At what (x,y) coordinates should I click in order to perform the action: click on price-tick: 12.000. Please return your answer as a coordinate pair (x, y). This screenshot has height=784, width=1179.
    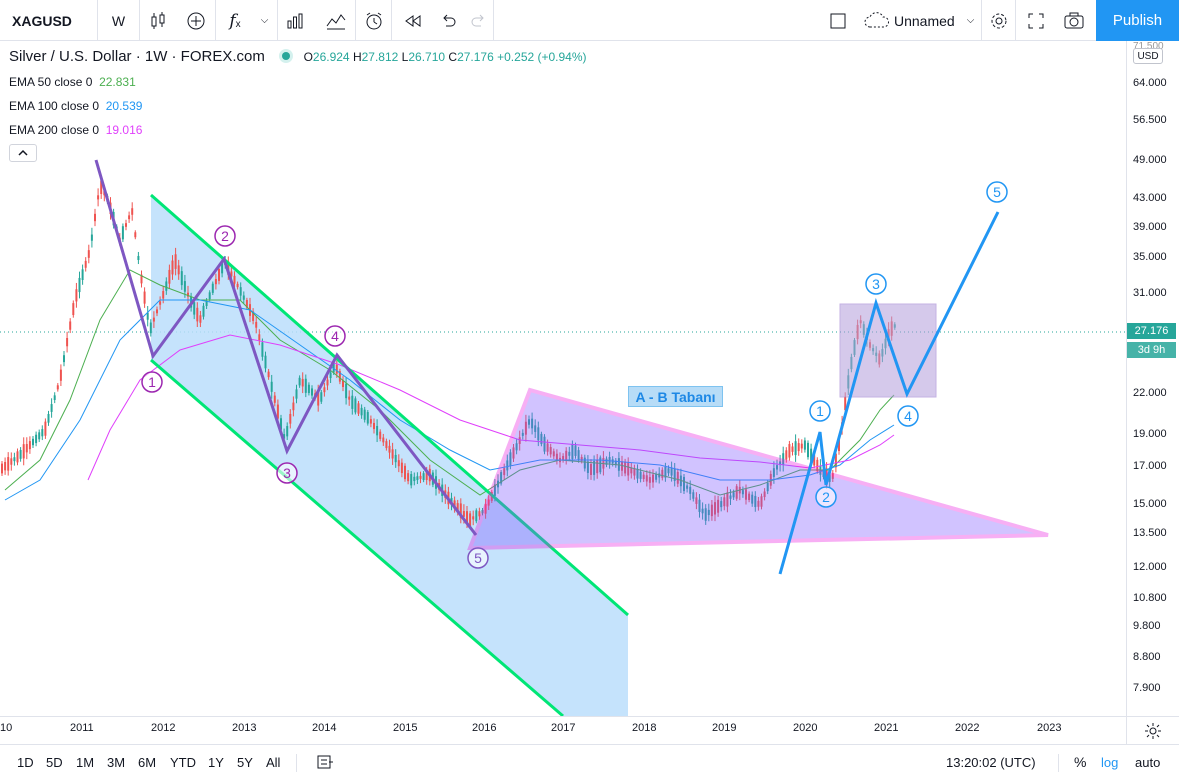
    Looking at the image, I should click on (1150, 567).